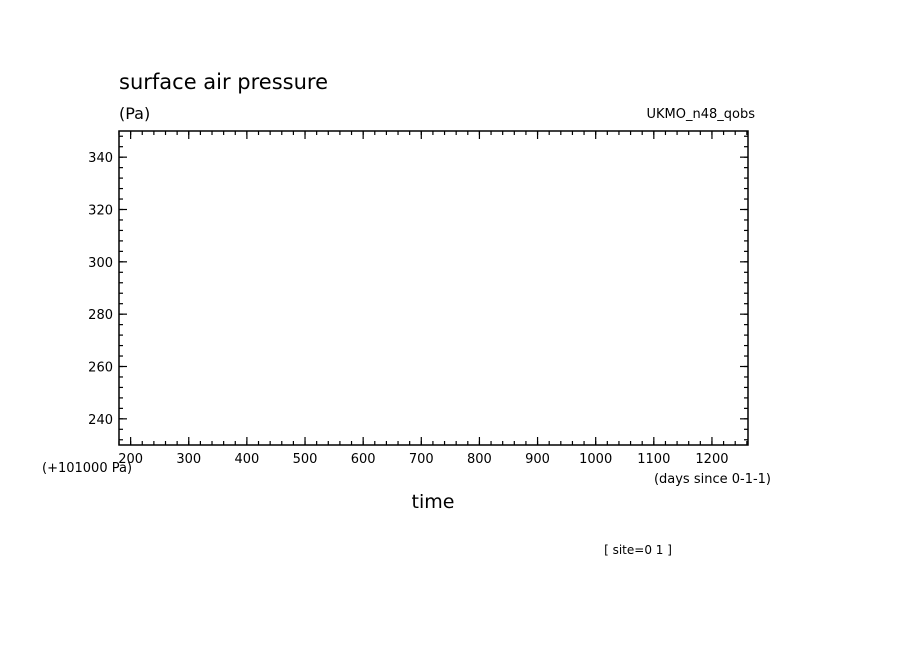 Image resolution: width=904 pixels, height=654 pixels. I want to click on x-tick-label: 800, so click(479, 459).